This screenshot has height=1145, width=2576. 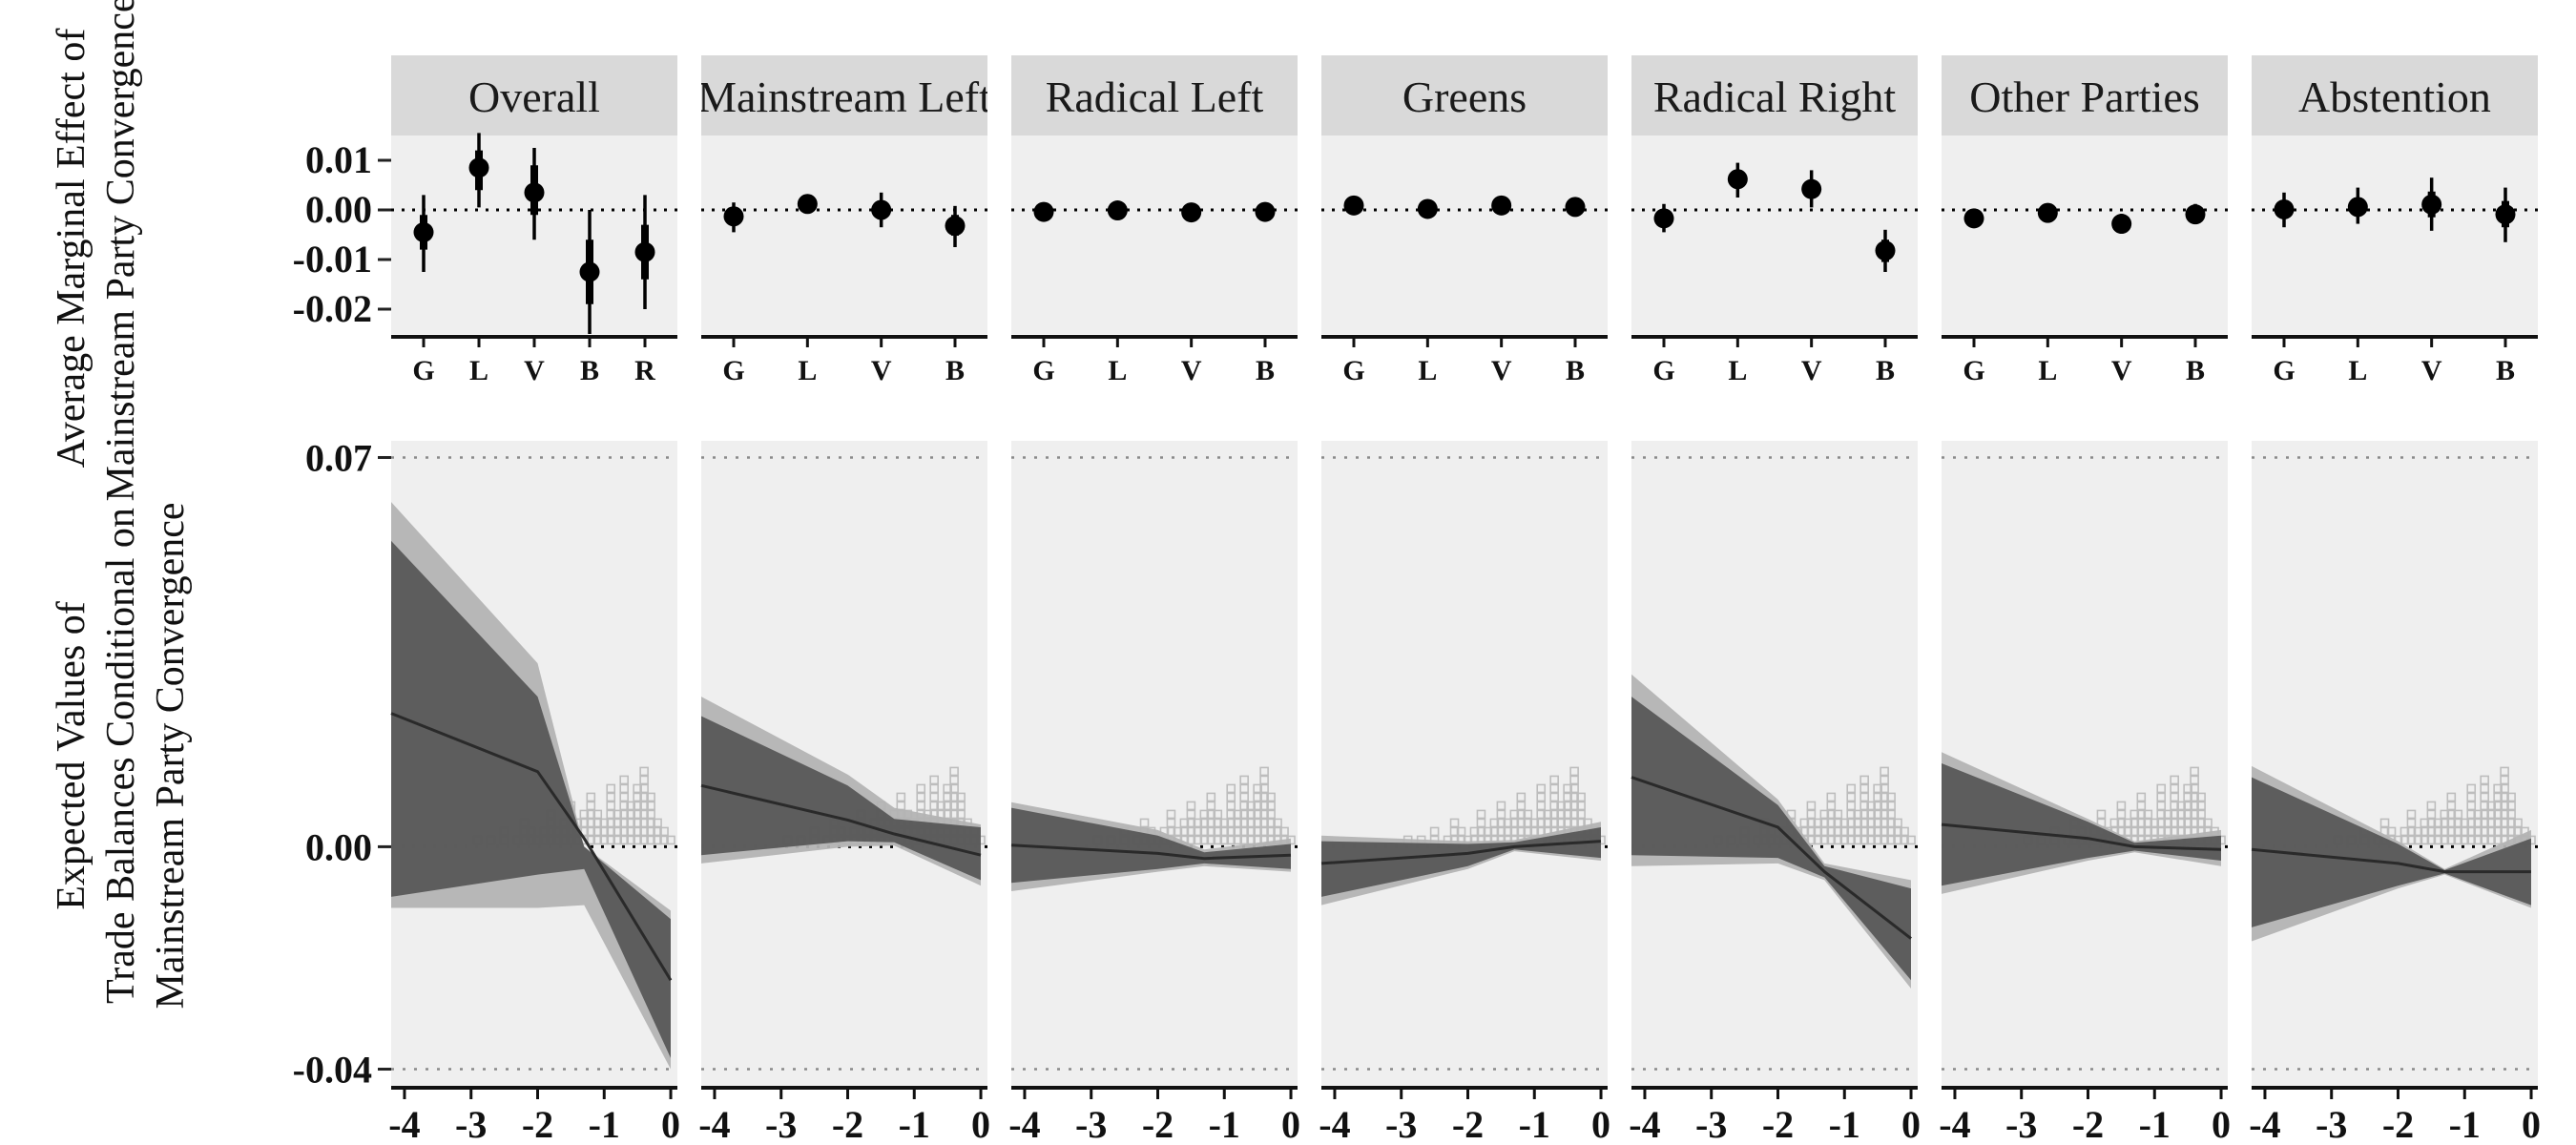 I want to click on facet-strip-abstention, so click(x=2395, y=95).